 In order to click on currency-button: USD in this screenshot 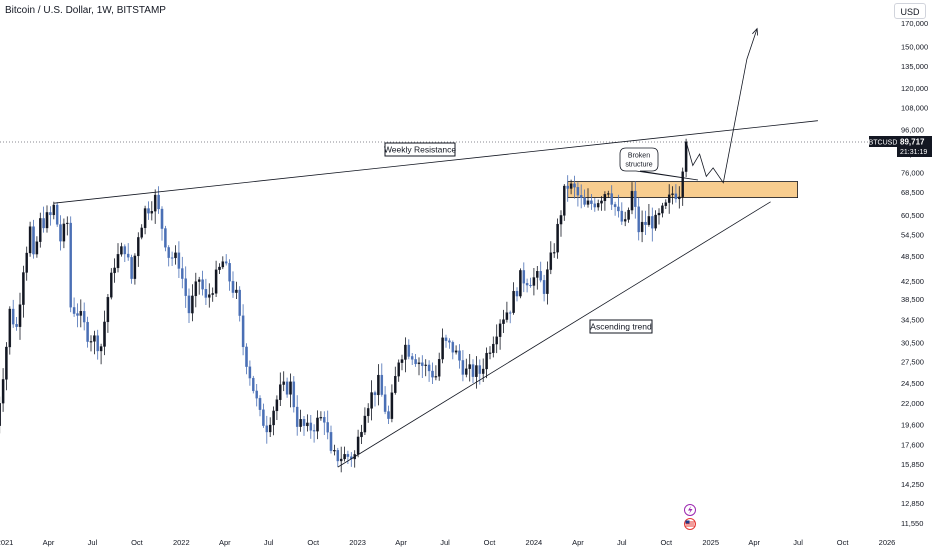, I will do `click(910, 11)`.